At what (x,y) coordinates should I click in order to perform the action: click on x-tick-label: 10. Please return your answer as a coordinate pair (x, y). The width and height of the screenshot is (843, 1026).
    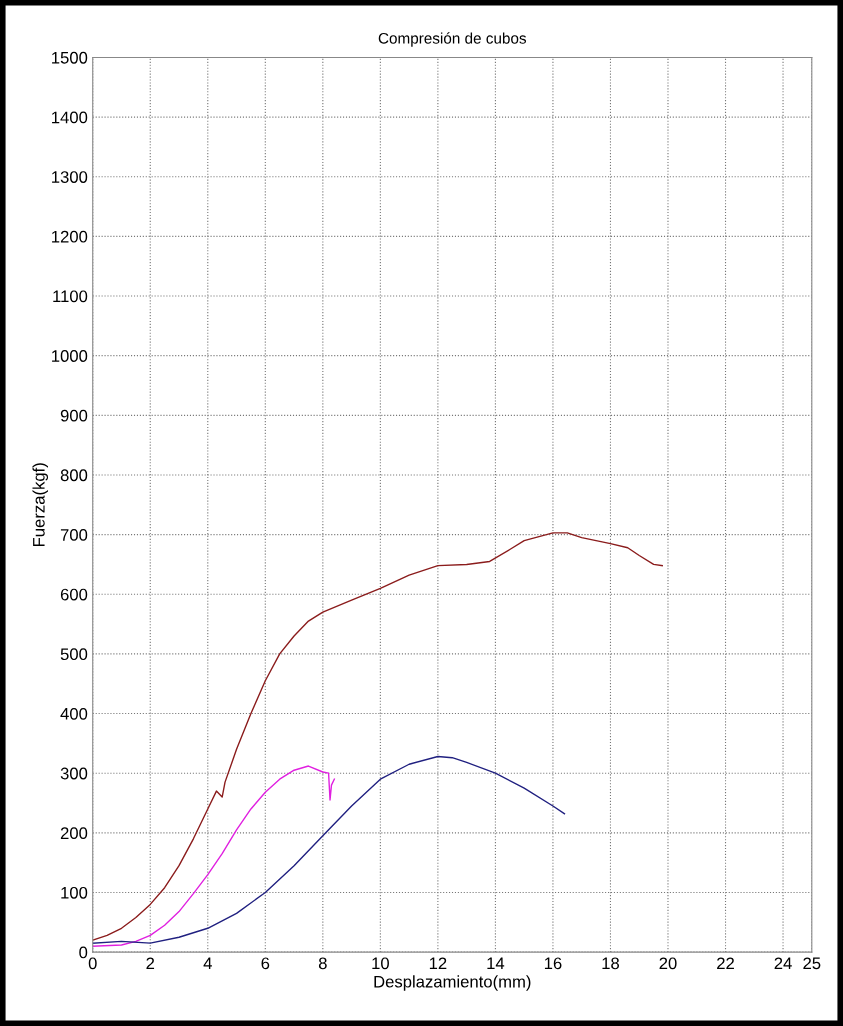
    Looking at the image, I should click on (380, 963).